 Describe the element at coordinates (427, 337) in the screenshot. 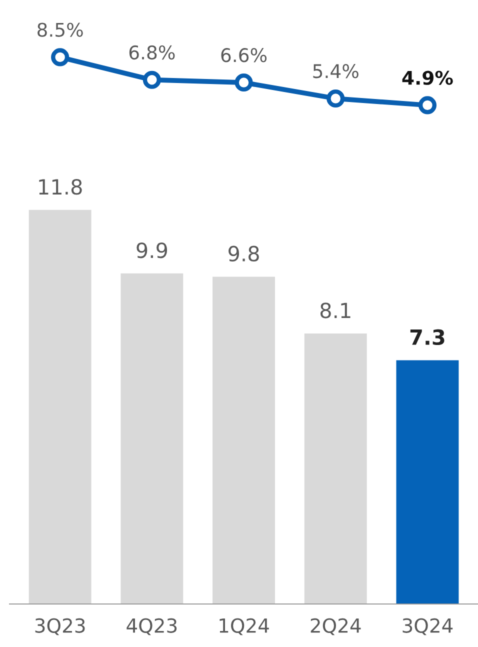

I see `data-label: 7.3` at that location.